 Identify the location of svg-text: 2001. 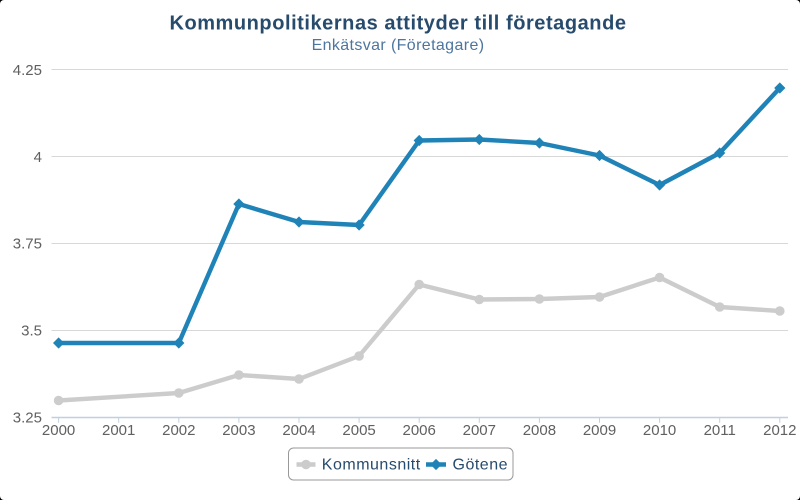
(118, 430).